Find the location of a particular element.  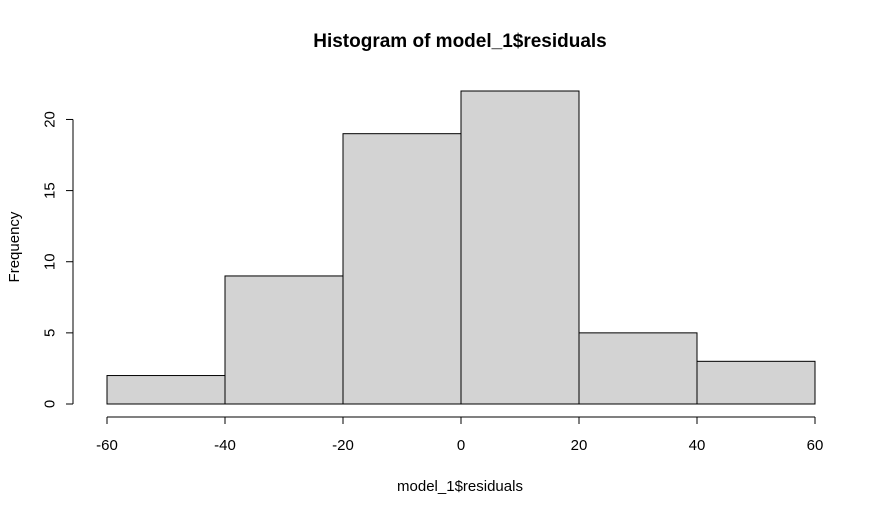

x-tick-label: -60 is located at coordinates (107, 445).